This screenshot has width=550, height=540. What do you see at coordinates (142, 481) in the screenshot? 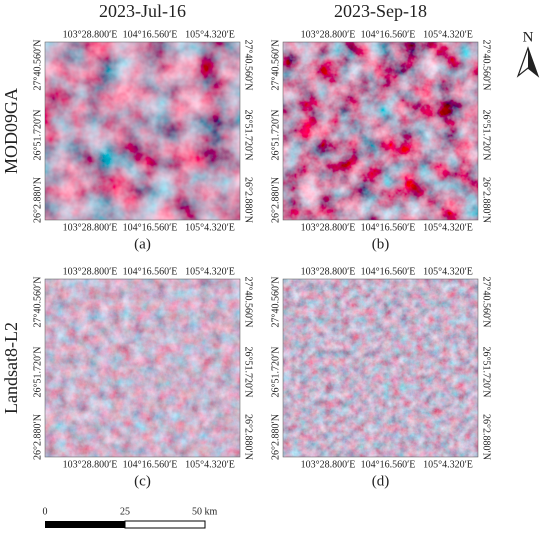
I see `panel-label: (c)` at bounding box center [142, 481].